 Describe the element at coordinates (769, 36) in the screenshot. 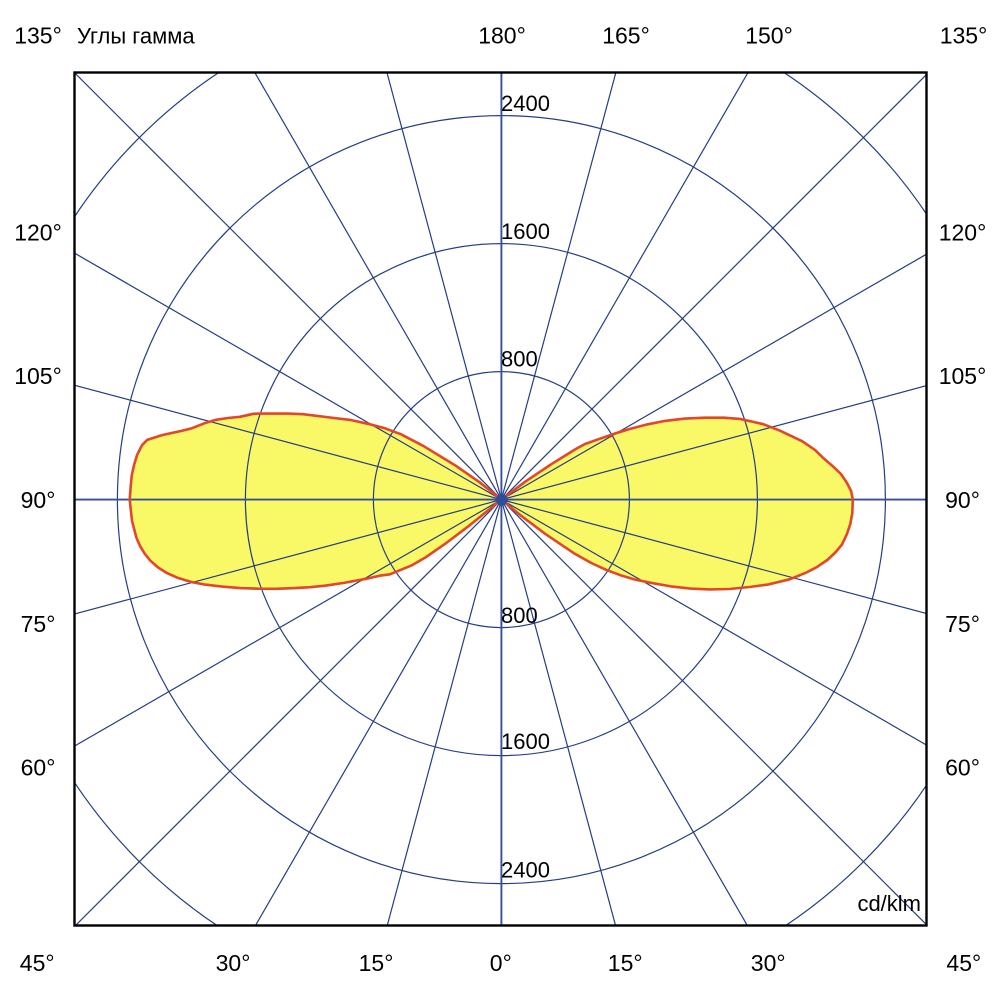

I see `svg-text: 150°` at that location.